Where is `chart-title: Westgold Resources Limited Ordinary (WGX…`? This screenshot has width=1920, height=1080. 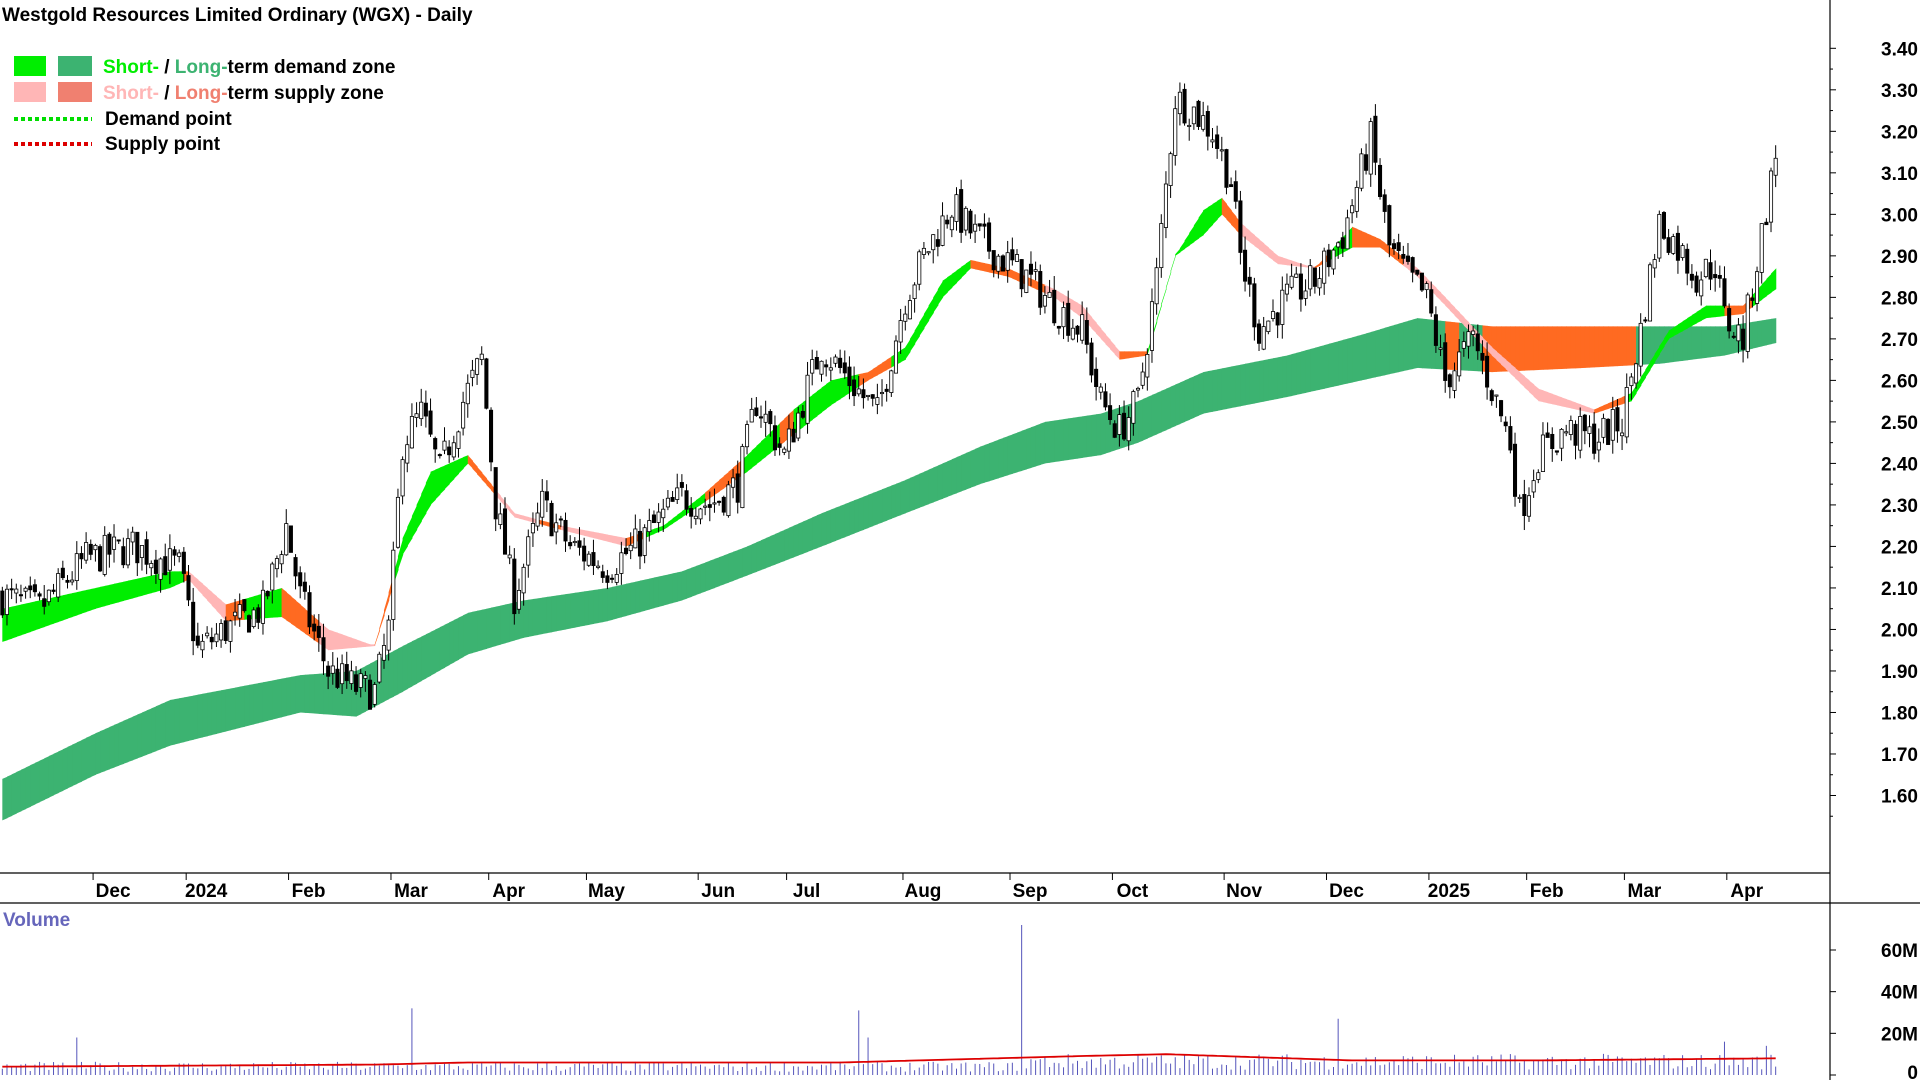 chart-title: Westgold Resources Limited Ordinary (WGX… is located at coordinates (237, 15).